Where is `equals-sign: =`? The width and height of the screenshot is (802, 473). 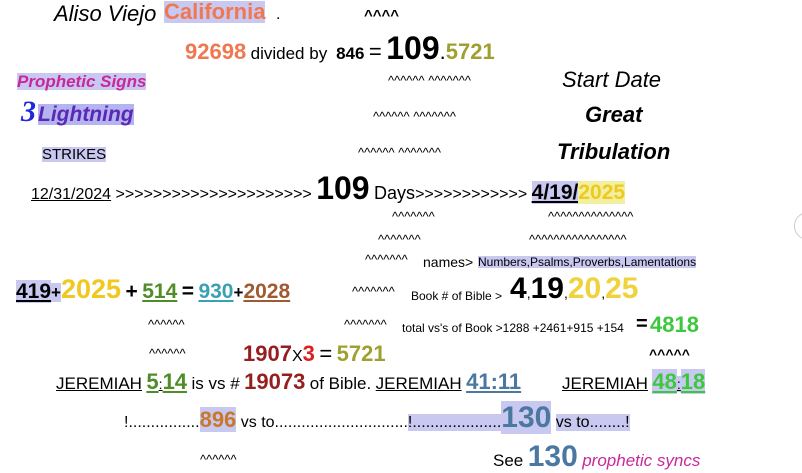 equals-sign: = is located at coordinates (375, 51).